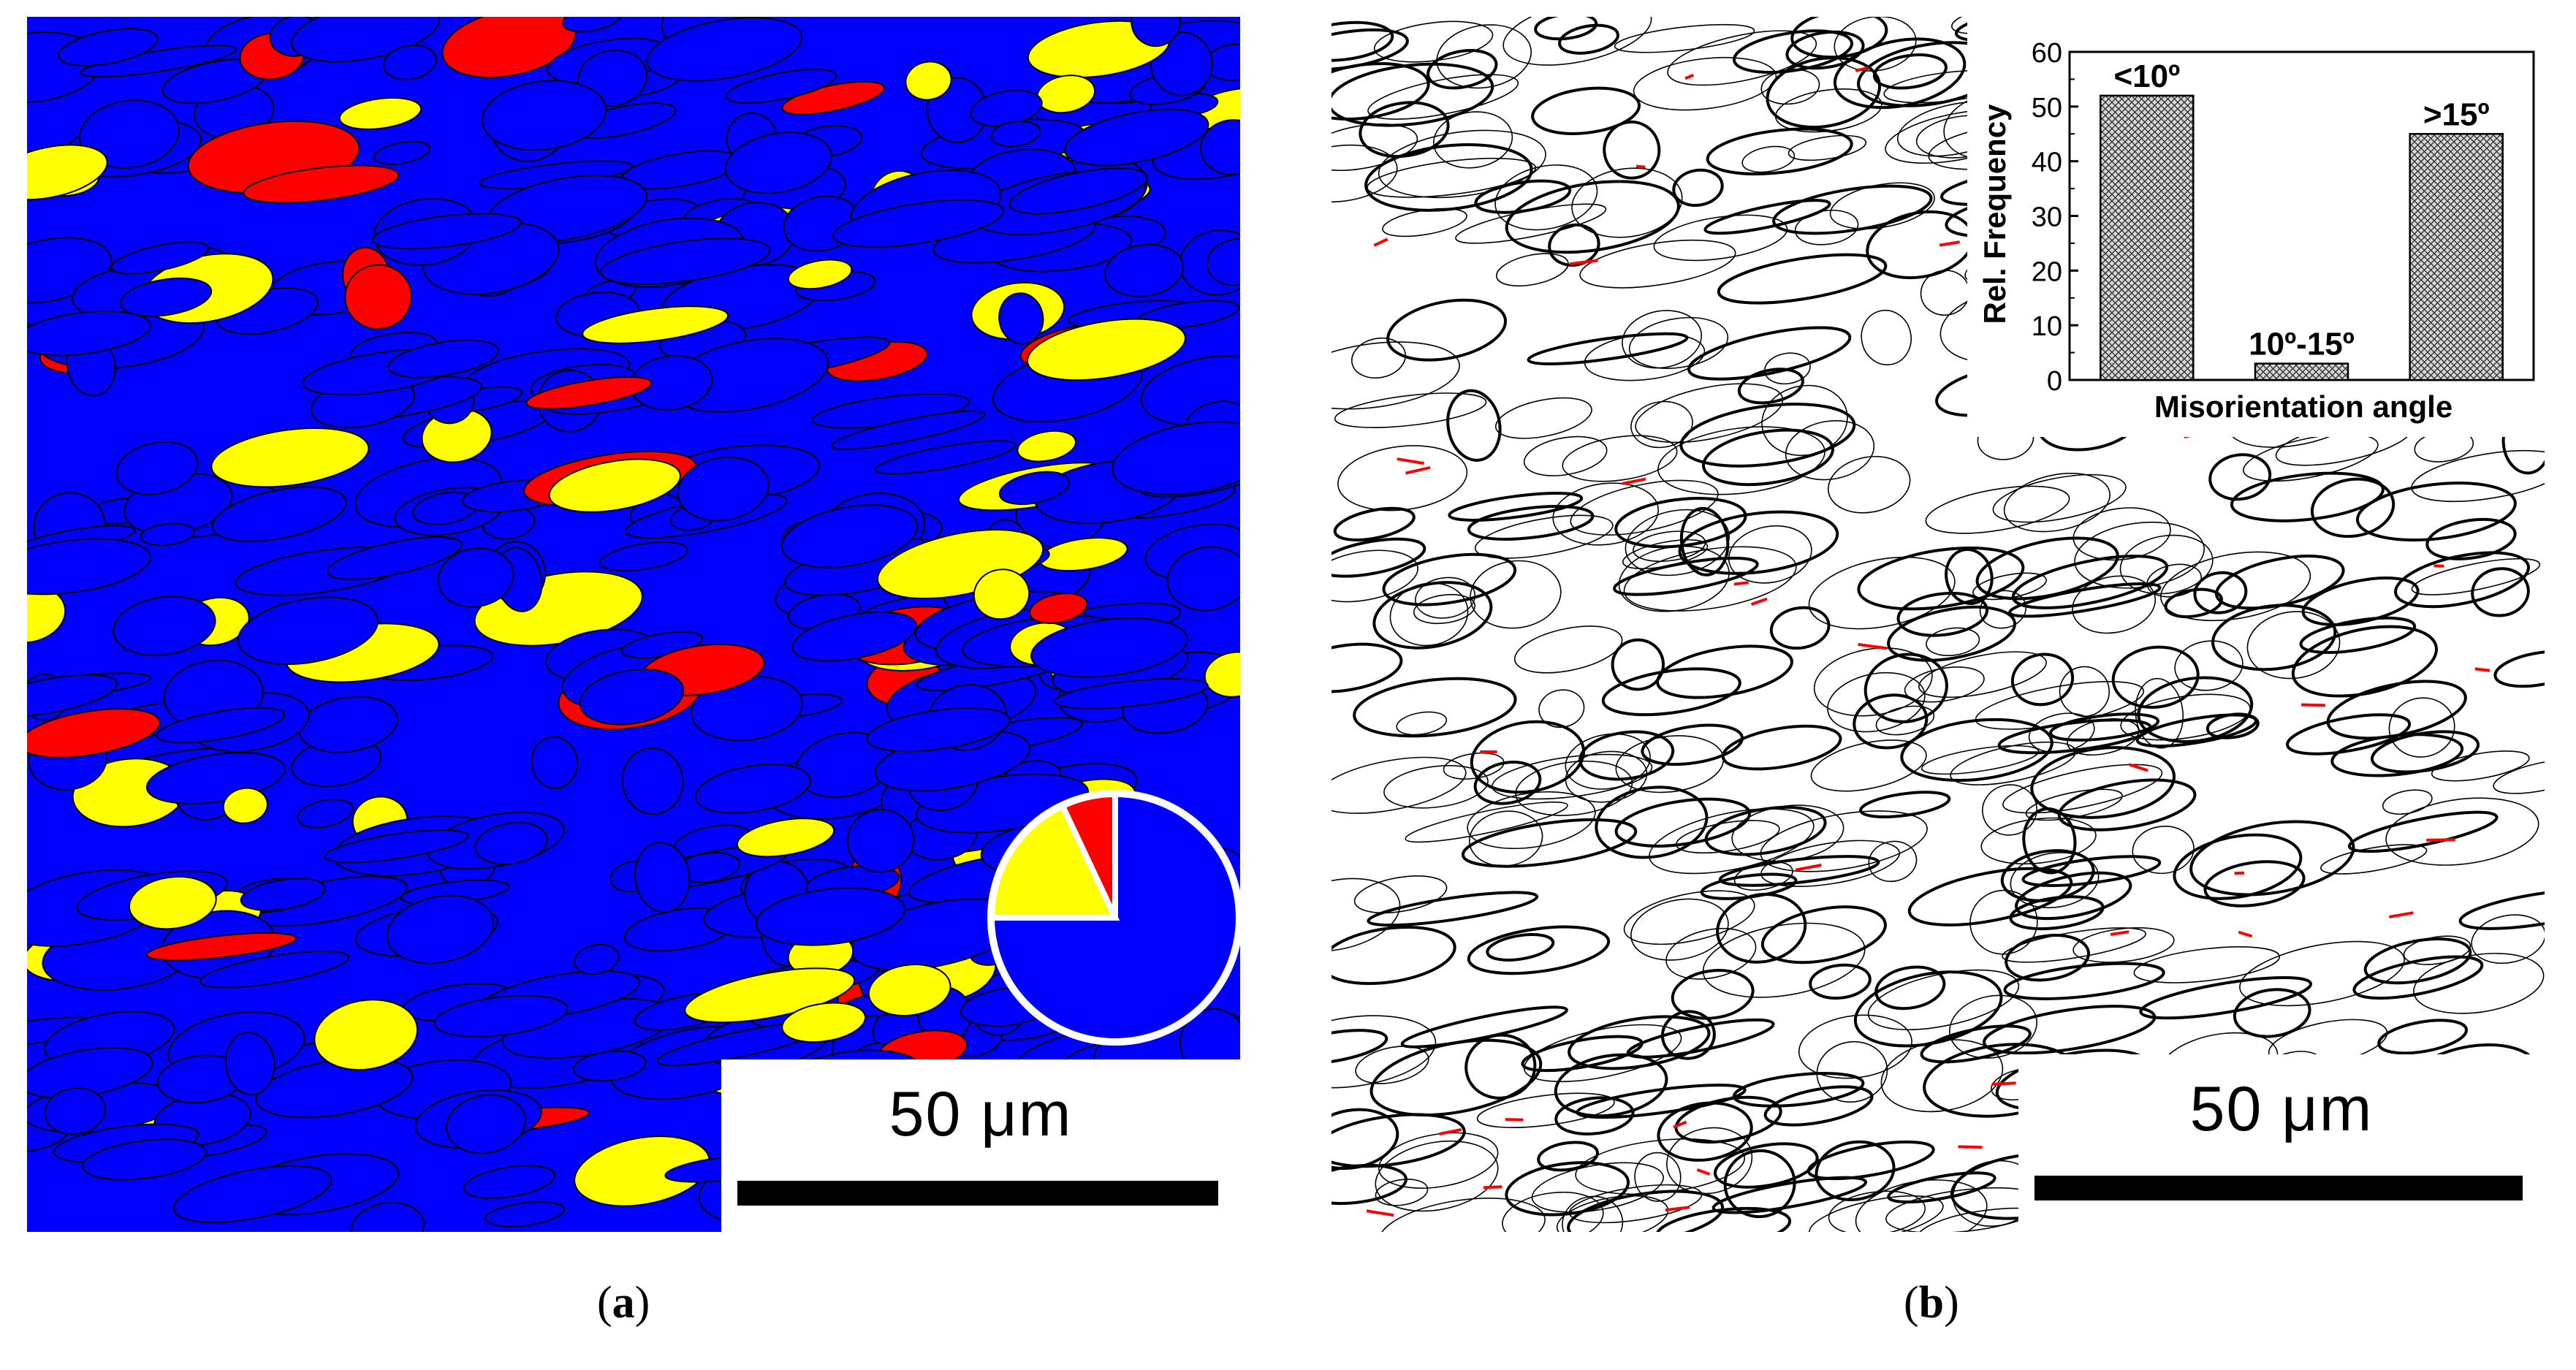 The height and width of the screenshot is (1370, 2576). What do you see at coordinates (2054, 381) in the screenshot?
I see `y-tick-label: 0` at bounding box center [2054, 381].